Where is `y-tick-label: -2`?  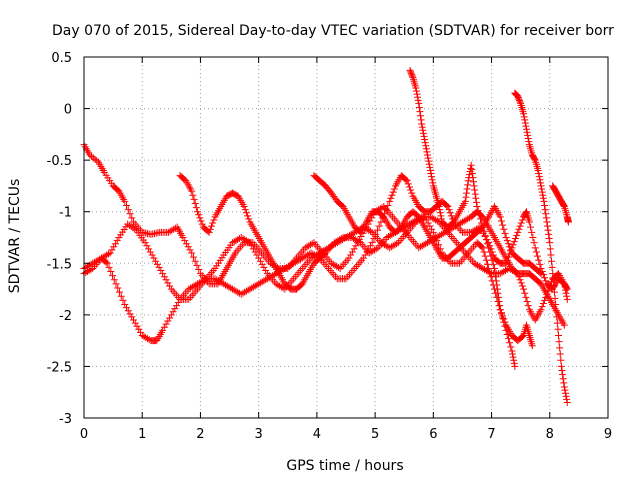
y-tick-label: -2 is located at coordinates (65, 316).